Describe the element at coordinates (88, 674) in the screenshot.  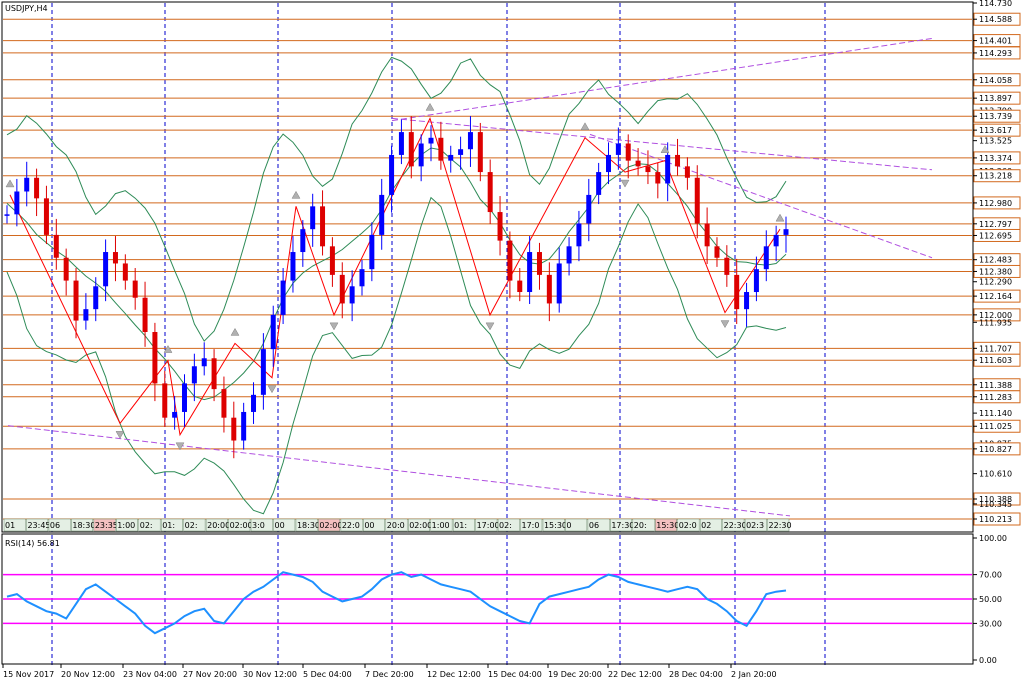
I see `date-tick-label-1: 20 Nov 12:00` at that location.